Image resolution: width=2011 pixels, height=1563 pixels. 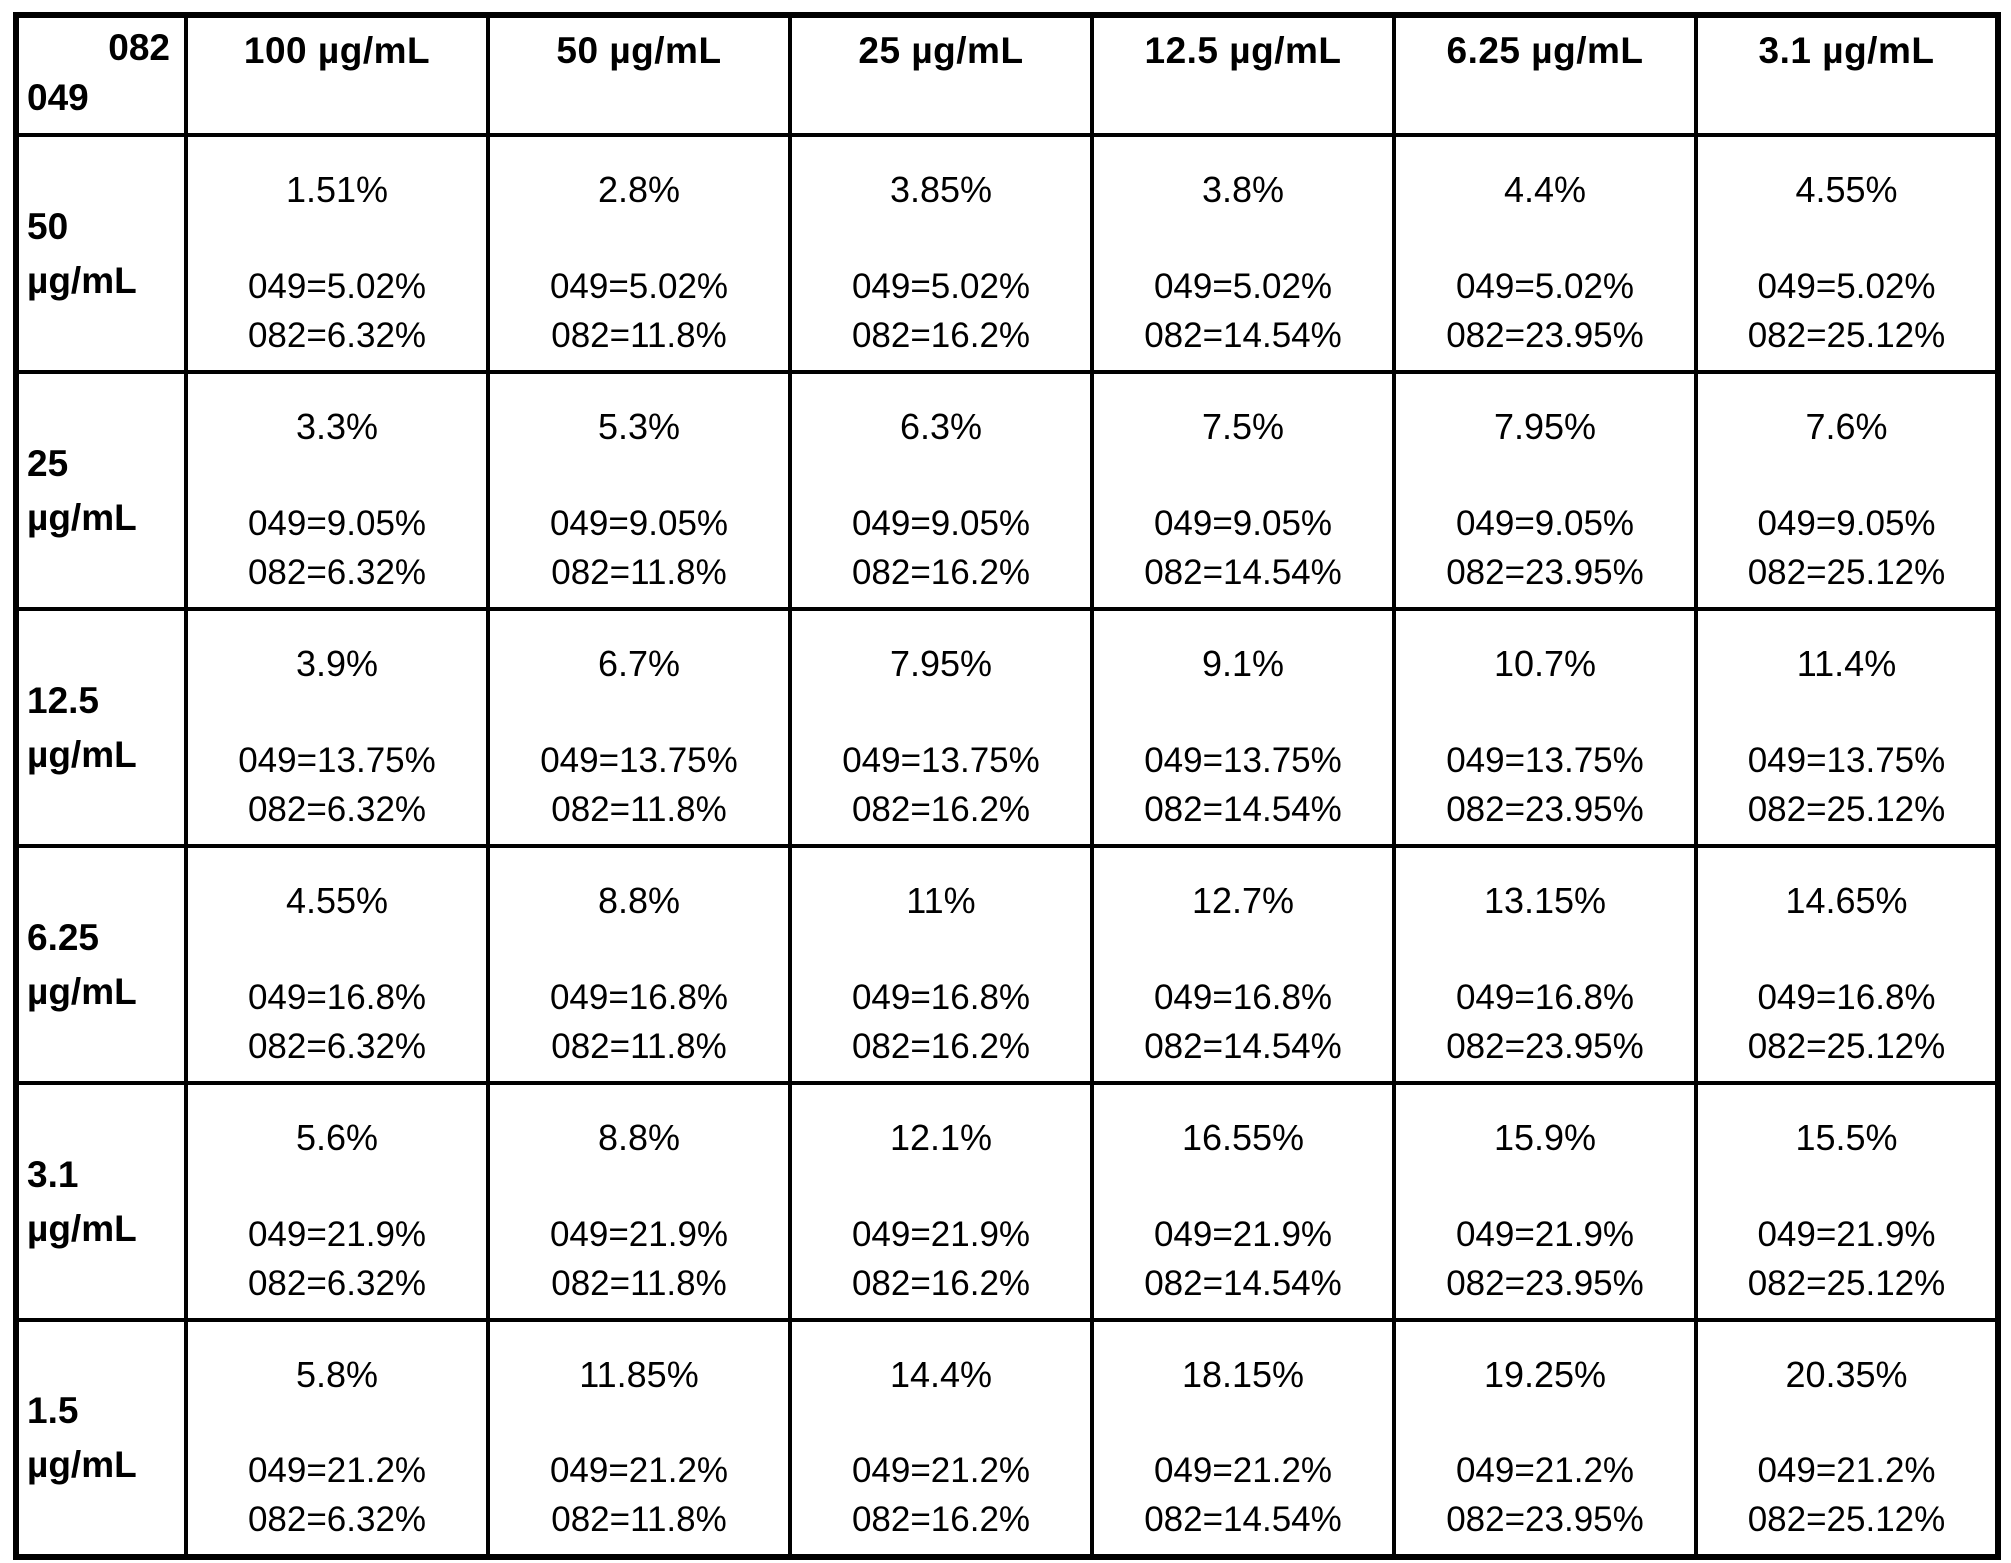 What do you see at coordinates (1243, 785) in the screenshot?
I see `cell-sub-values: 049=13.75% 082=14.54%` at bounding box center [1243, 785].